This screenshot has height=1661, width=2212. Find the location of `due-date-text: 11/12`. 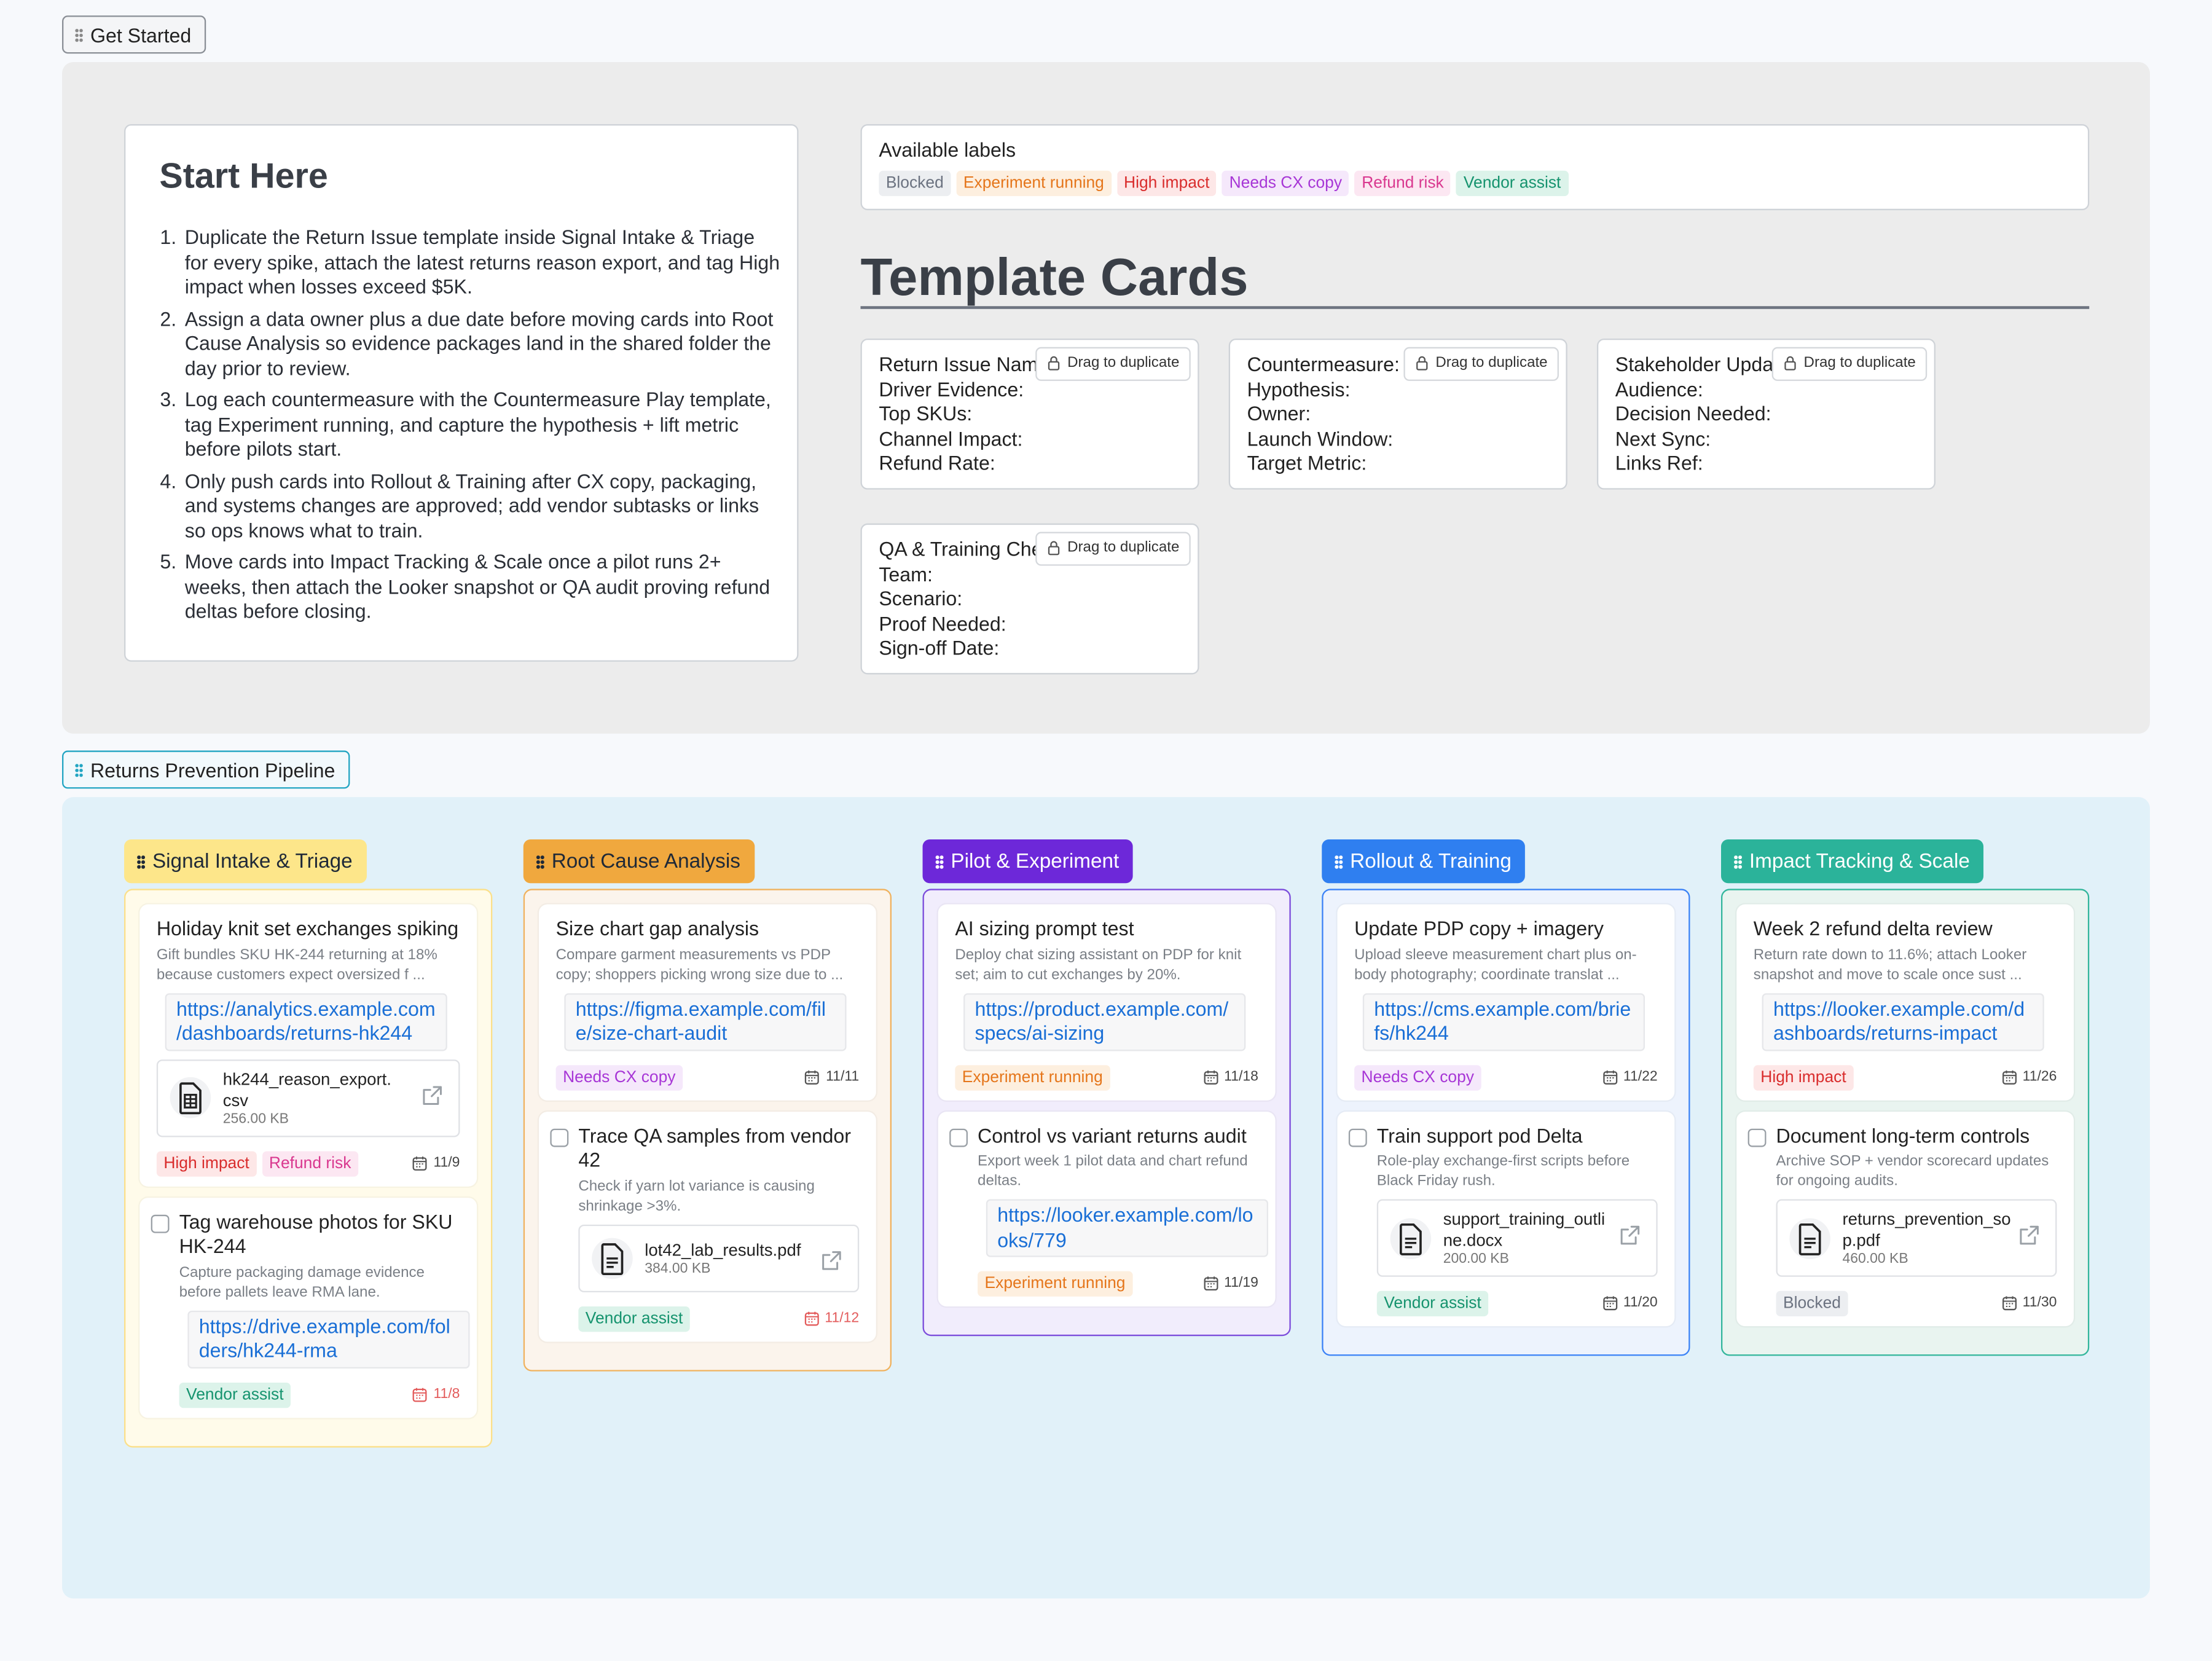

due-date-text: 11/12 is located at coordinates (842, 1317).